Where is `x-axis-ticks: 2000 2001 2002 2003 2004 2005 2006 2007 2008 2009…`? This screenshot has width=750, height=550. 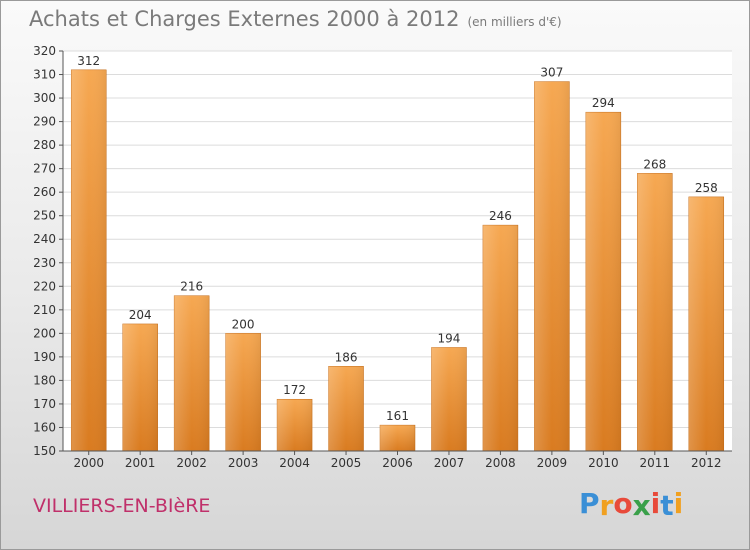 x-axis-ticks: 2000 2001 2002 2003 2004 2005 2006 2007 2008 2009… is located at coordinates (397, 460).